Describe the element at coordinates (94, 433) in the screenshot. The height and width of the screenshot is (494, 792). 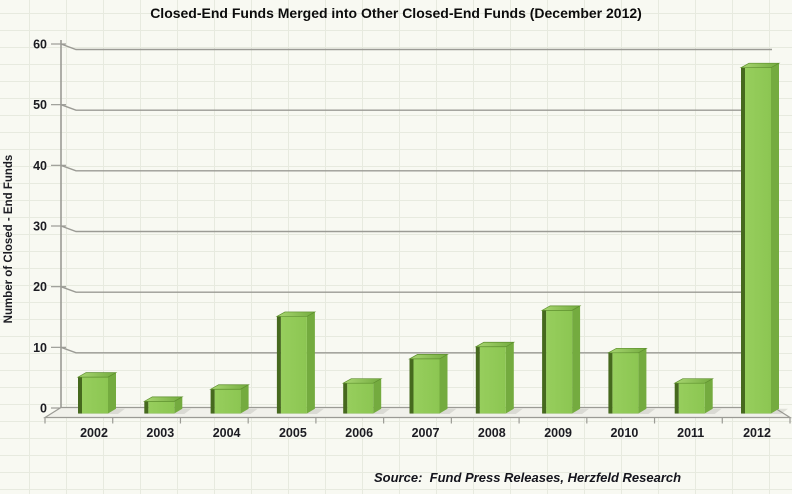
I see `x-label-2002: 2002` at that location.